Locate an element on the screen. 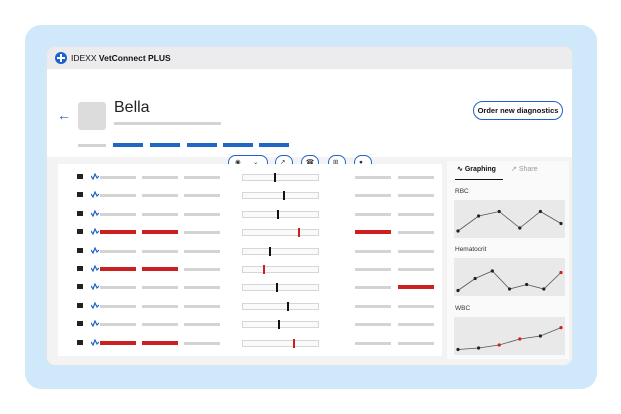 This screenshot has height=414, width=621. tab-share: ↗ Share is located at coordinates (524, 169).